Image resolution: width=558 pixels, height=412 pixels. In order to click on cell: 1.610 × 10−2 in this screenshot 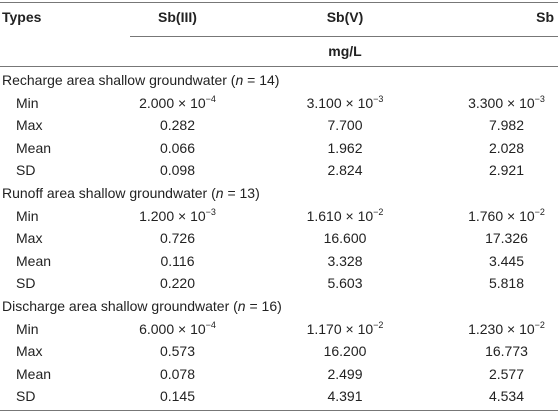, I will do `click(345, 216)`.